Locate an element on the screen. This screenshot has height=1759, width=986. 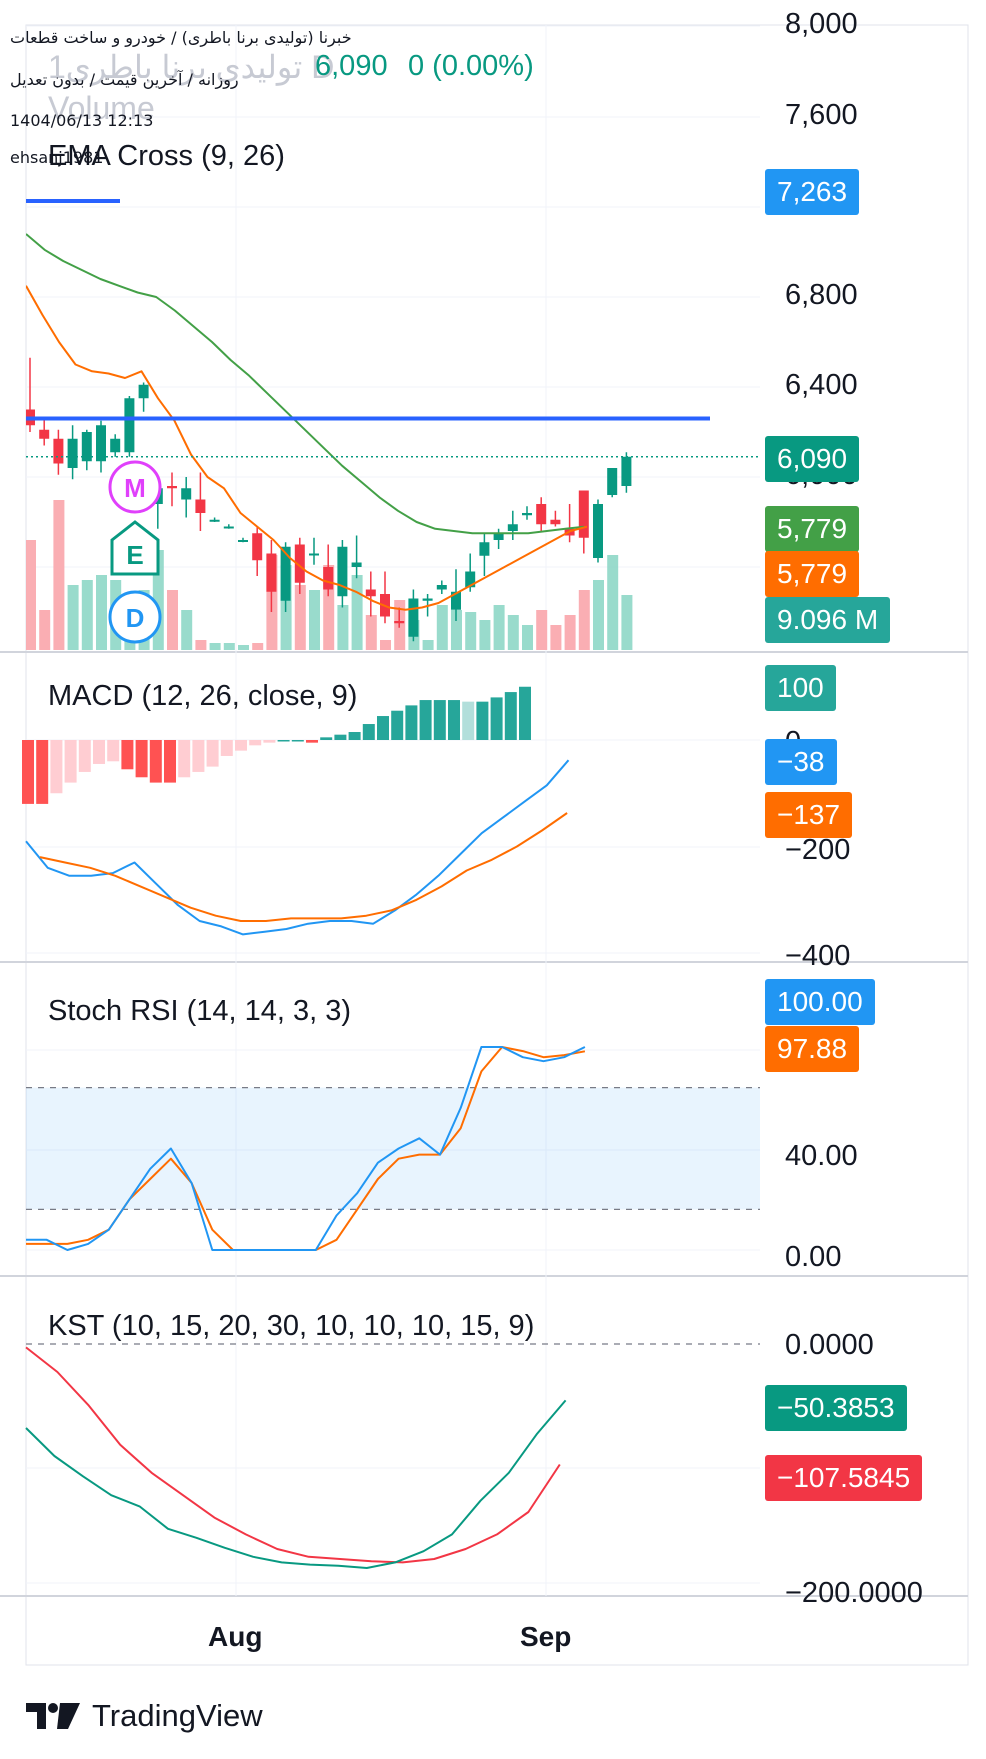
ghost-symbol: 1تولیدی برنا باطری D is located at coordinates (191, 67).